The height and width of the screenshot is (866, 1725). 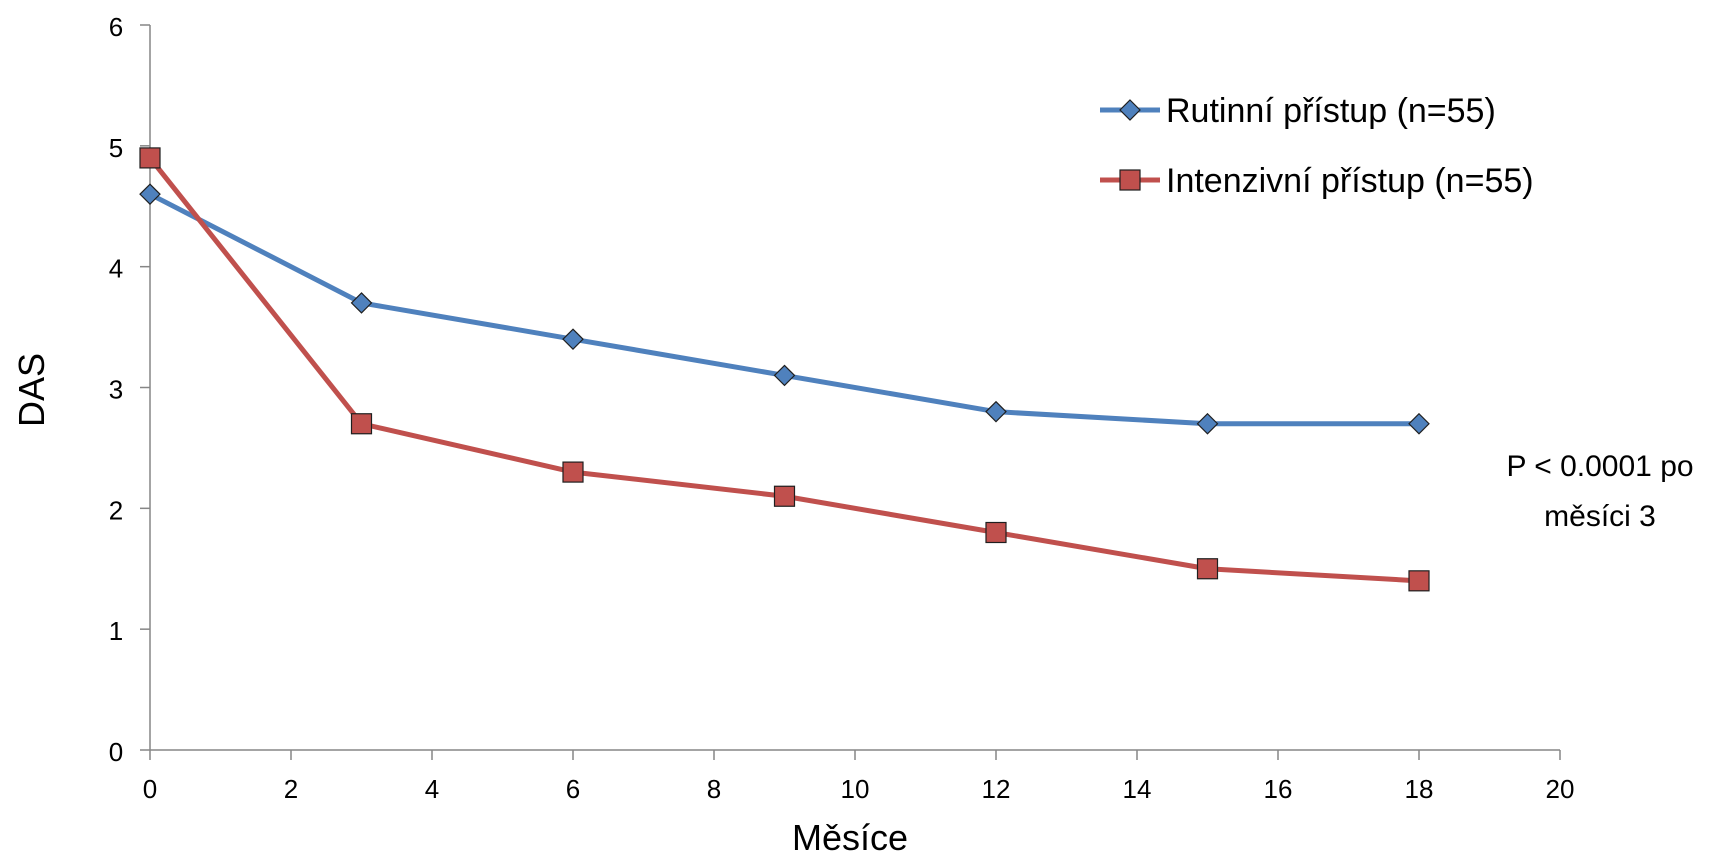 What do you see at coordinates (850, 837) in the screenshot?
I see `x-axis-title: Měsíce` at bounding box center [850, 837].